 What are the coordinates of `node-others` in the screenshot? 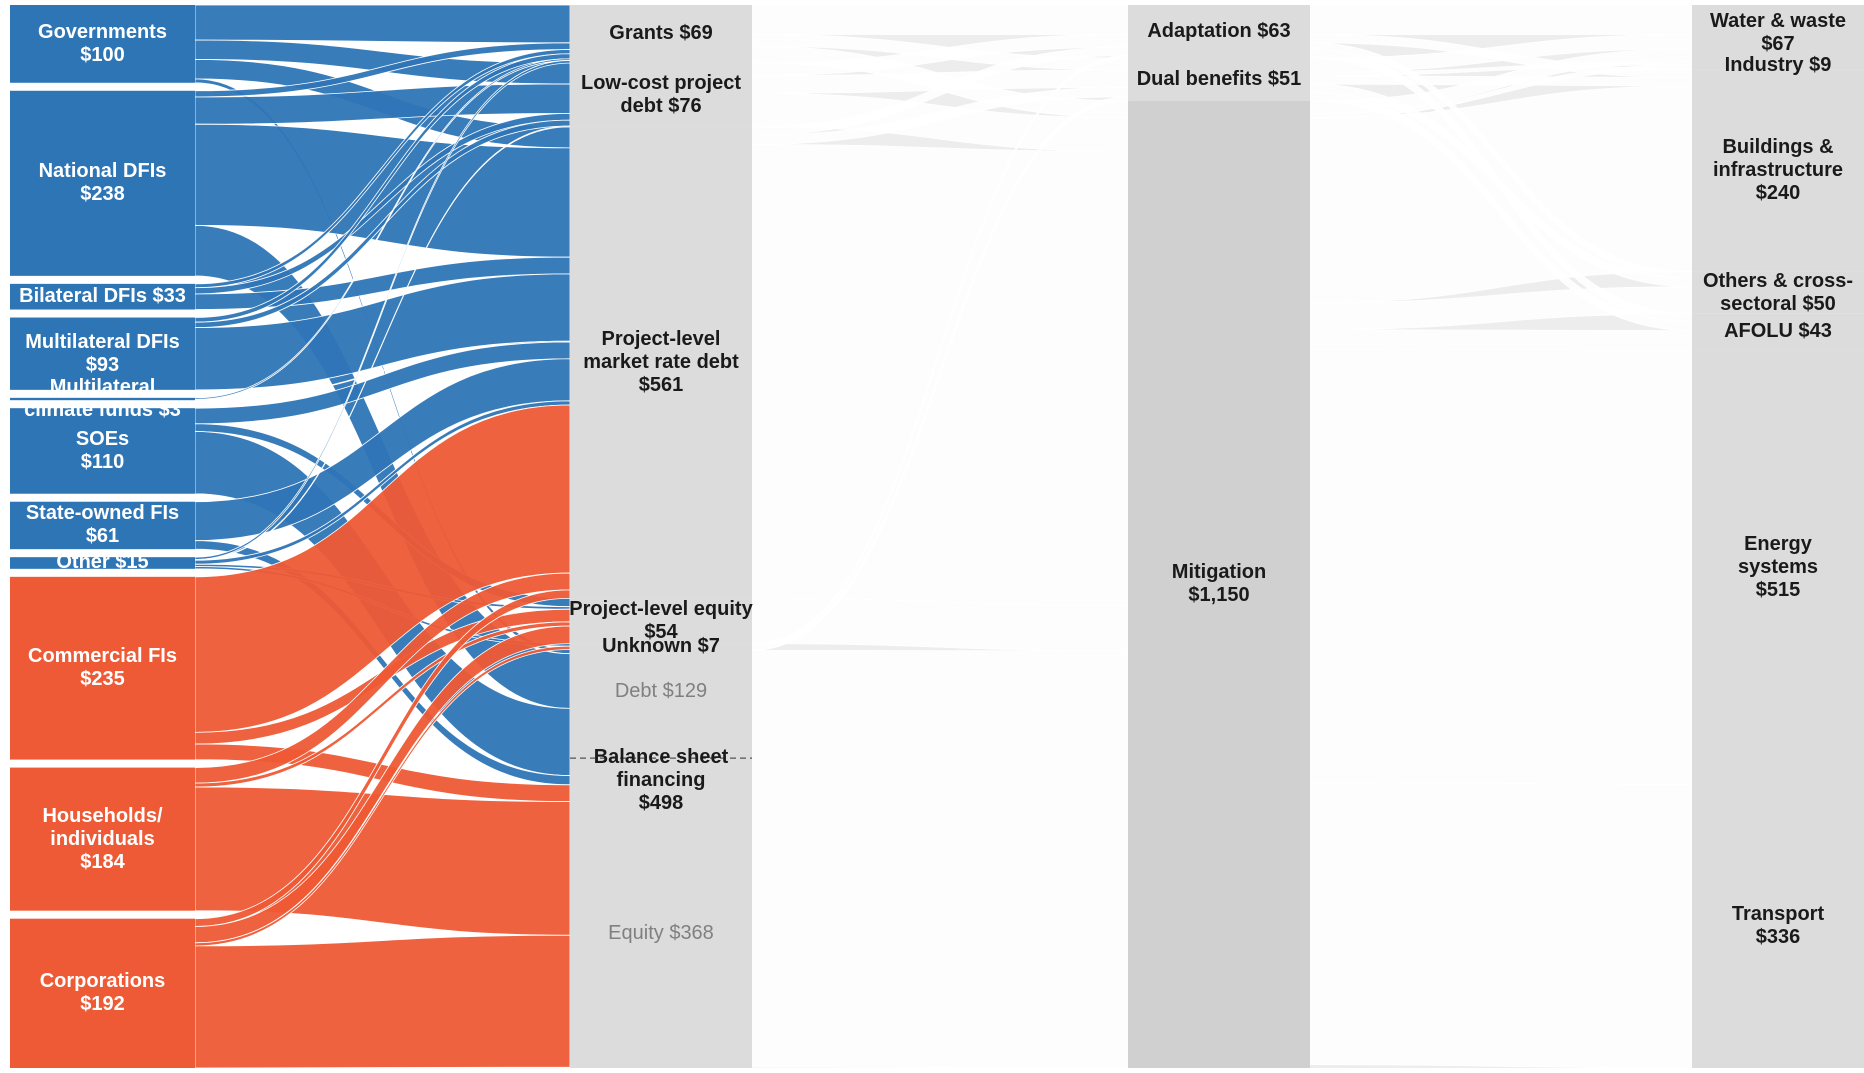 It's located at (1778, 292).